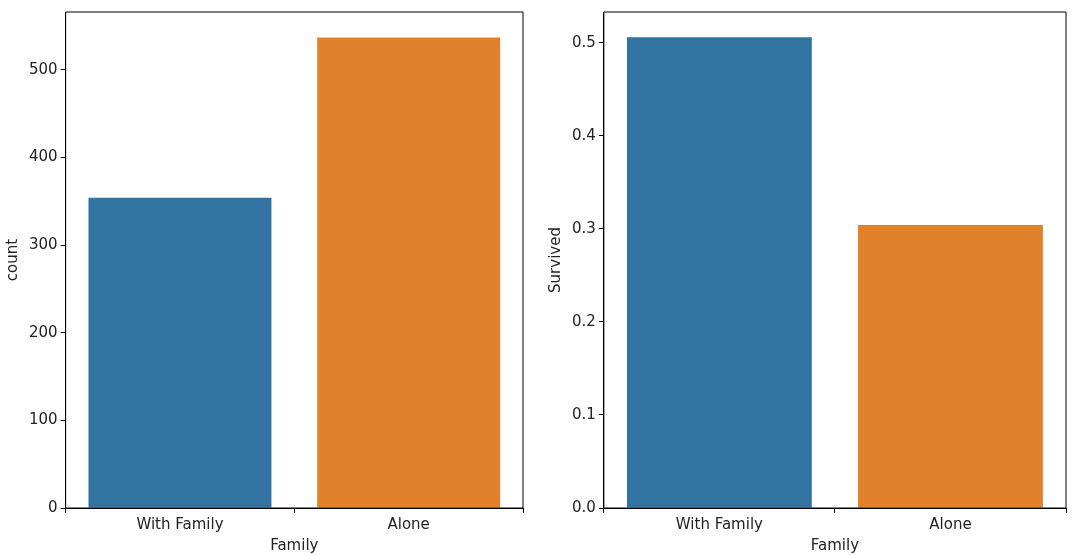  What do you see at coordinates (584, 320) in the screenshot?
I see `y-tick-label: 0.2` at bounding box center [584, 320].